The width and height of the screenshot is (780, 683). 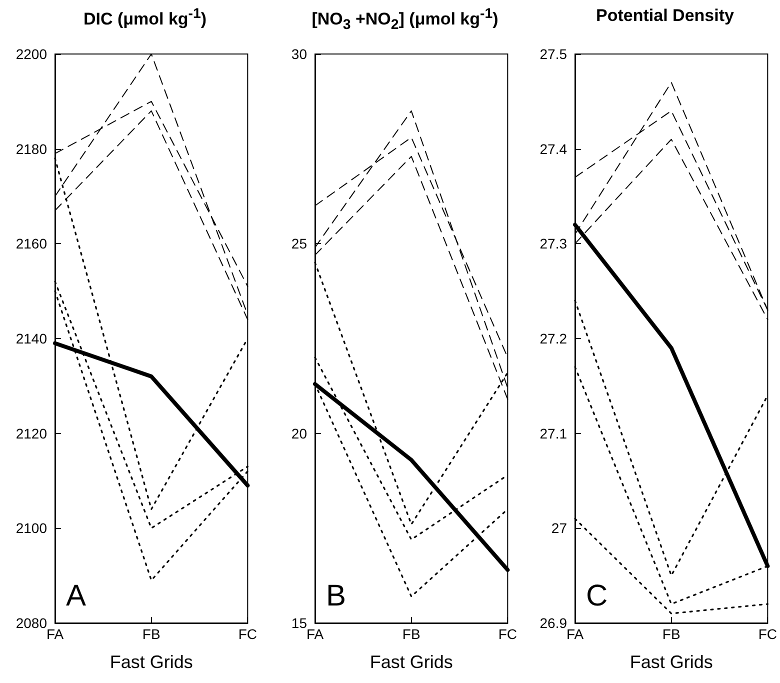 What do you see at coordinates (554, 433) in the screenshot?
I see `y-tick-label: 27.1` at bounding box center [554, 433].